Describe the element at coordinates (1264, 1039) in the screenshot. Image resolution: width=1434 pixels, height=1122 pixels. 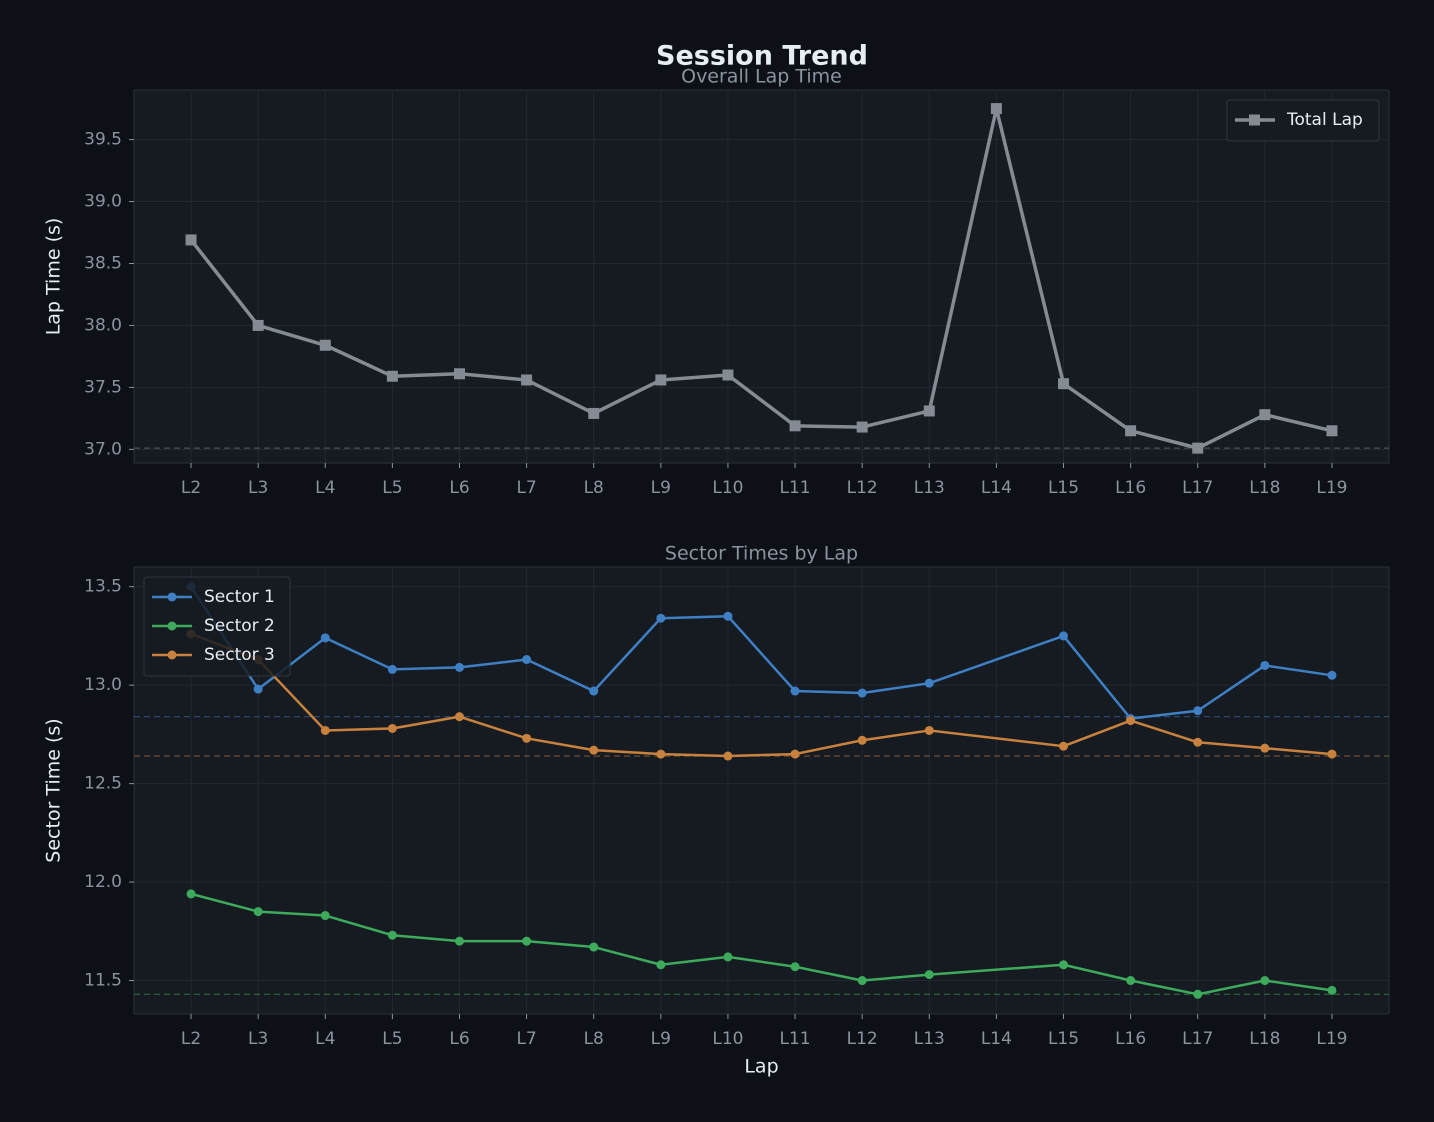
I see `x-tick-label: L18` at that location.